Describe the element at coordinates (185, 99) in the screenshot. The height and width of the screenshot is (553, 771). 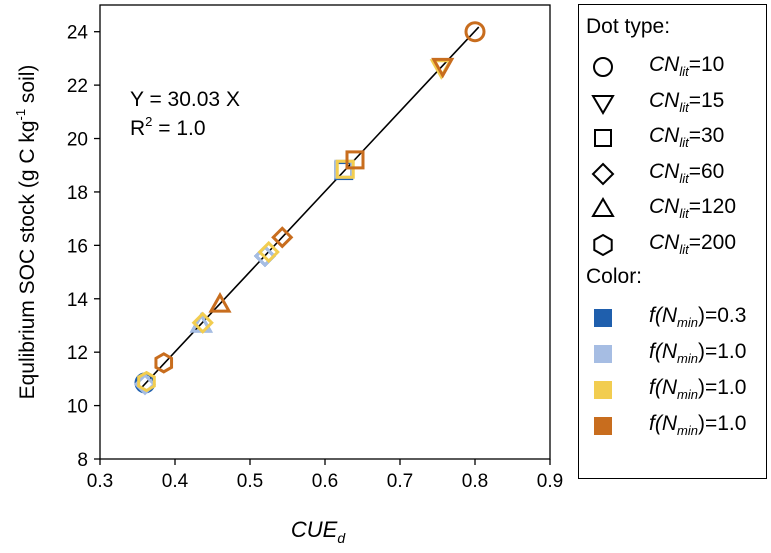
I see `fit-equation: Y = 30.03 X` at that location.